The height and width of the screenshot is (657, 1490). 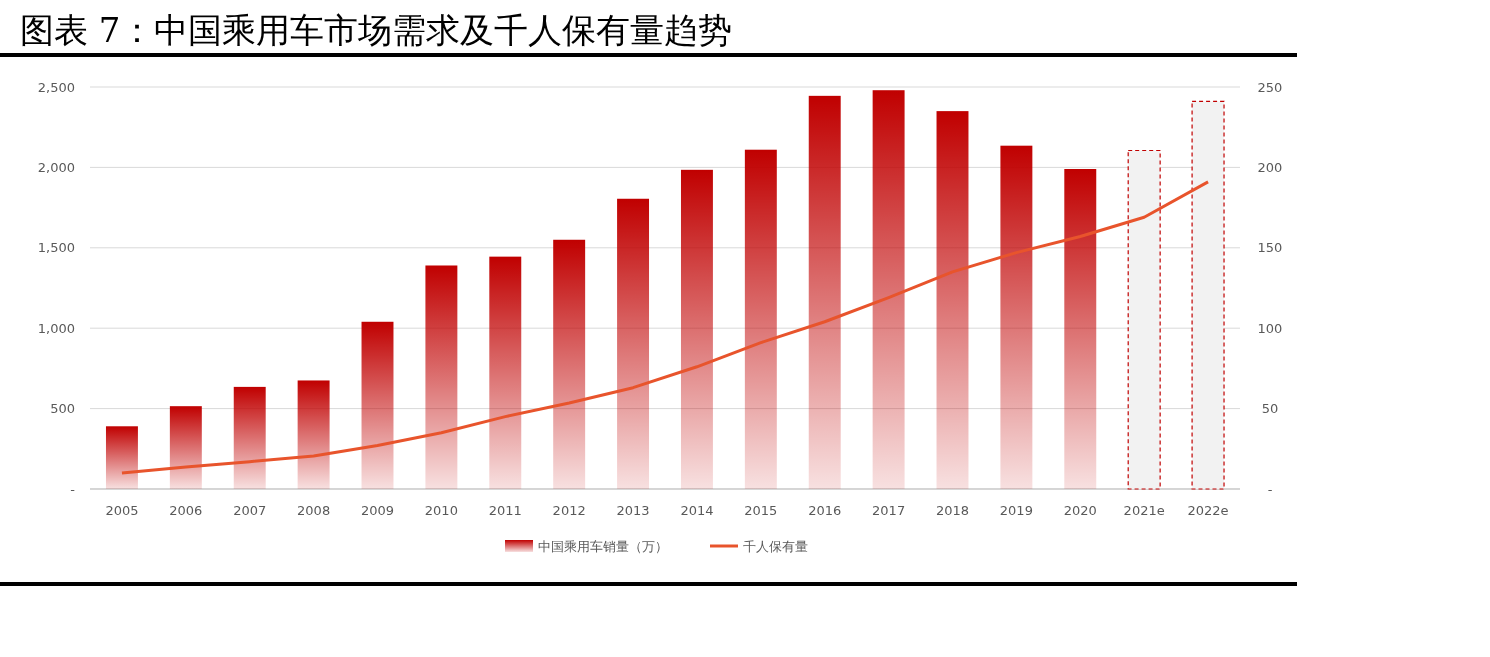 I want to click on x-tick-label: 2013, so click(x=633, y=510).